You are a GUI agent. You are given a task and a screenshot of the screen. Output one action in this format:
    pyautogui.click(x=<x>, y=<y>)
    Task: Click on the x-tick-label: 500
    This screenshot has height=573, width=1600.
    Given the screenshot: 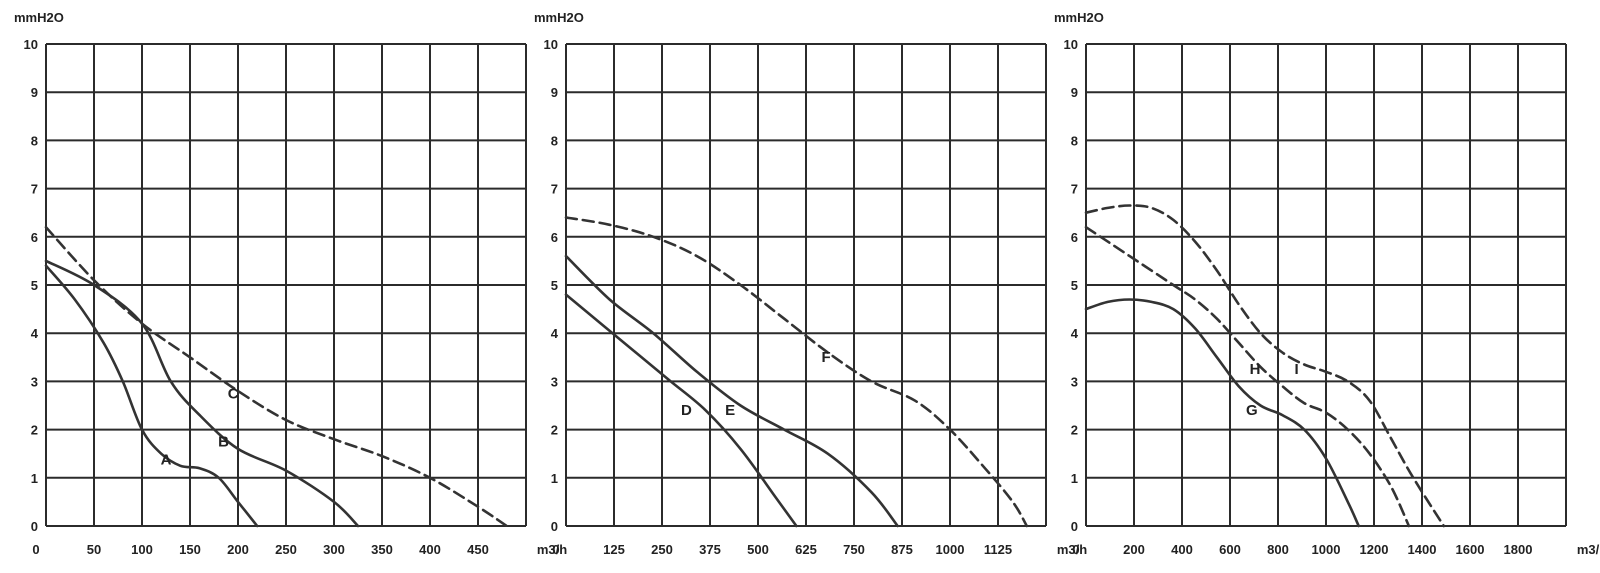 What is the action you would take?
    pyautogui.click(x=758, y=549)
    